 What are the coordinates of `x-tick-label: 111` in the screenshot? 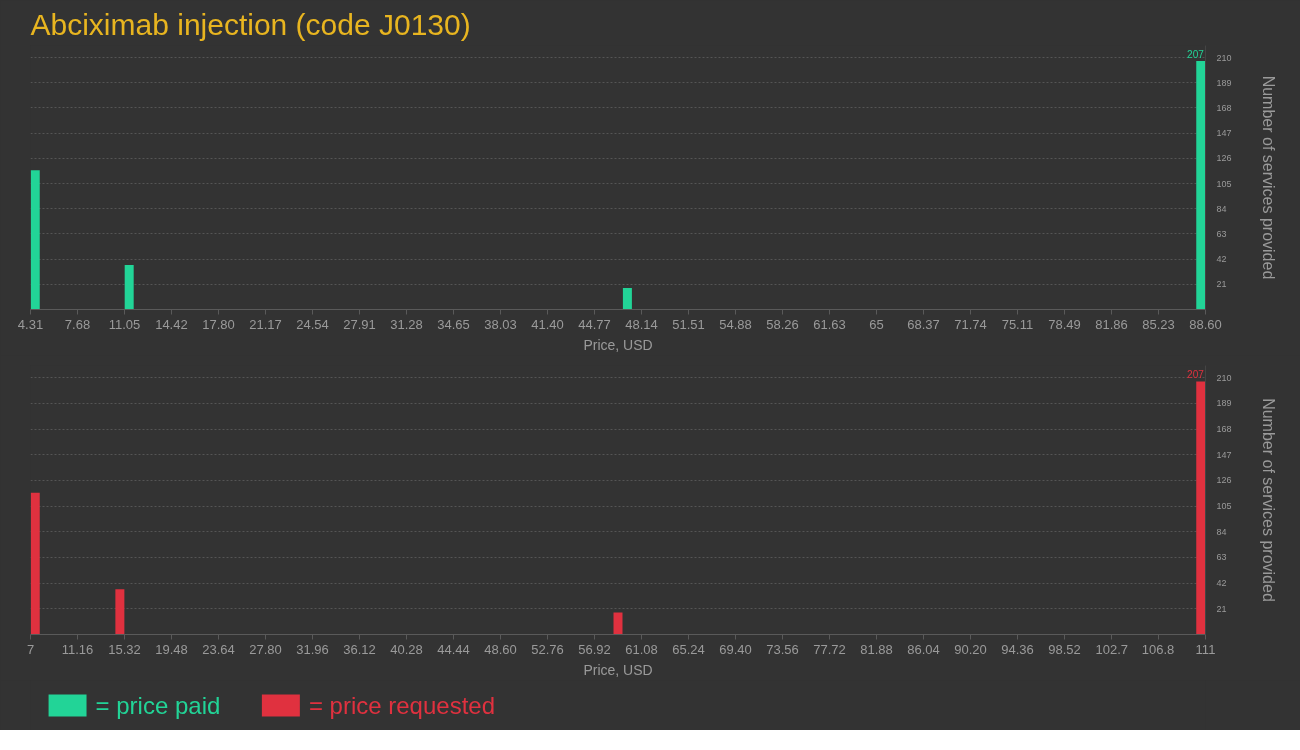 It's located at (1205, 649).